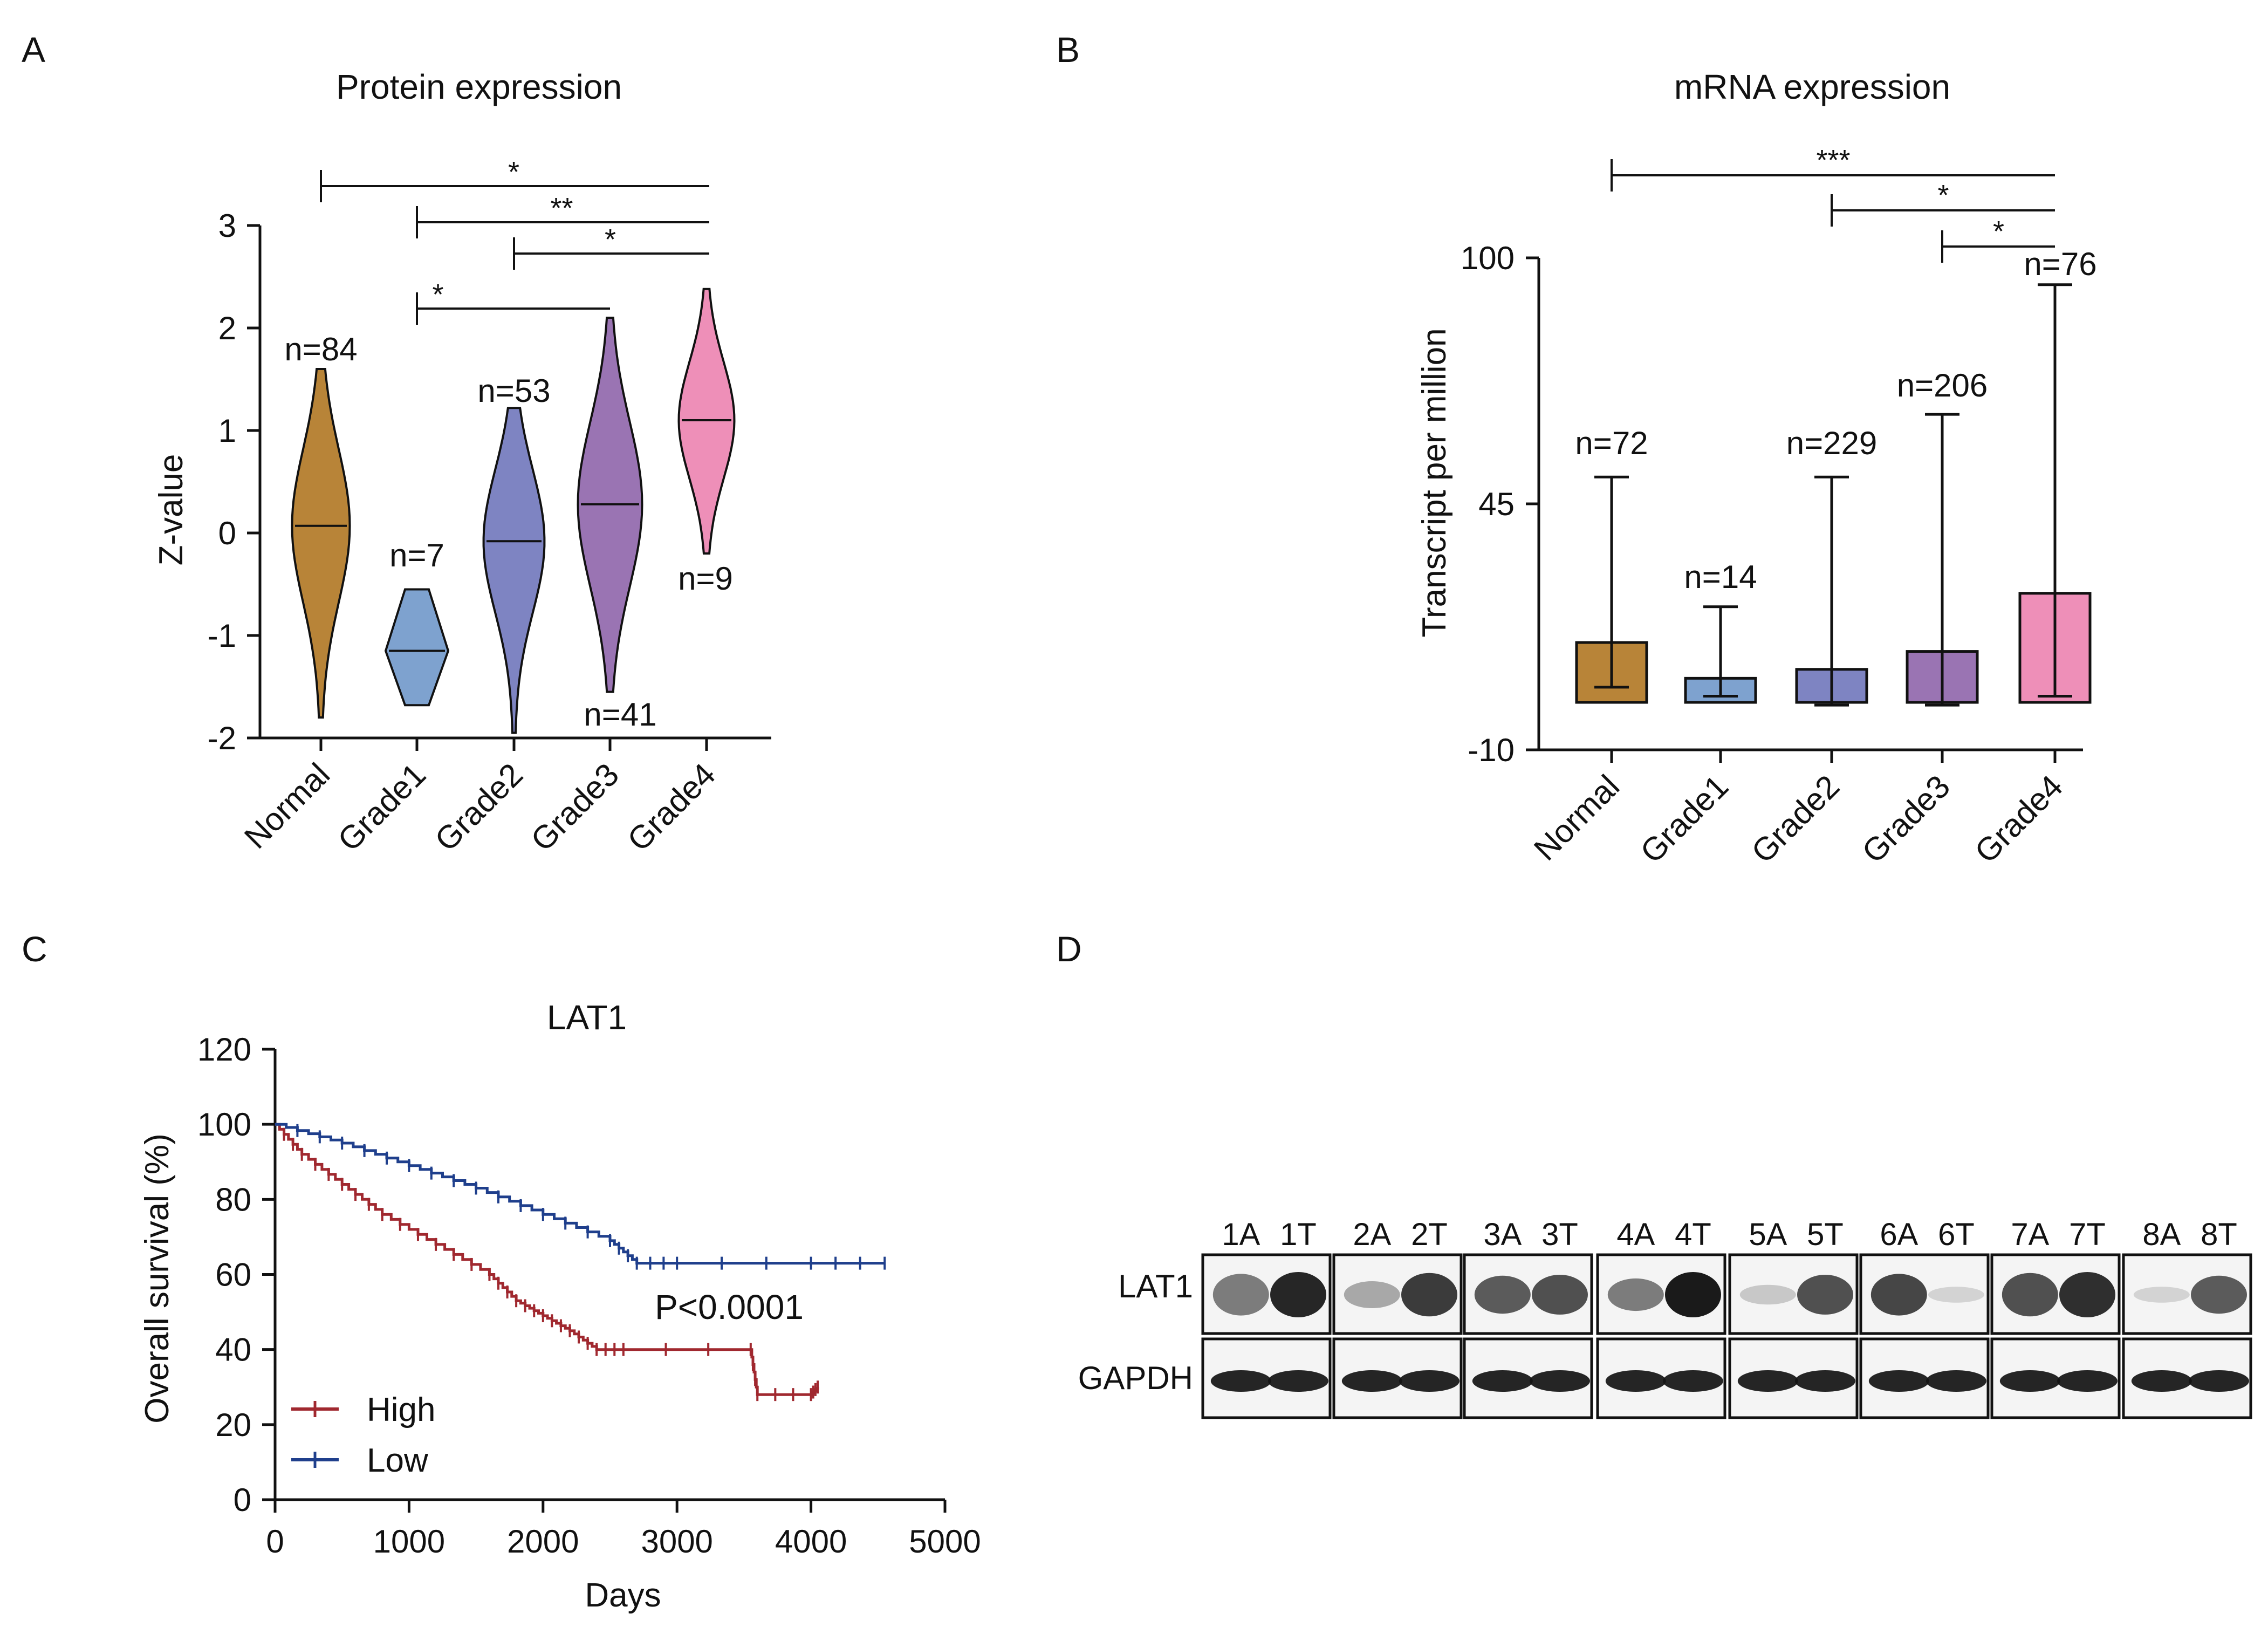 The image size is (2268, 1634). What do you see at coordinates (275, 1541) in the screenshot?
I see `x-tick-label: 0` at bounding box center [275, 1541].